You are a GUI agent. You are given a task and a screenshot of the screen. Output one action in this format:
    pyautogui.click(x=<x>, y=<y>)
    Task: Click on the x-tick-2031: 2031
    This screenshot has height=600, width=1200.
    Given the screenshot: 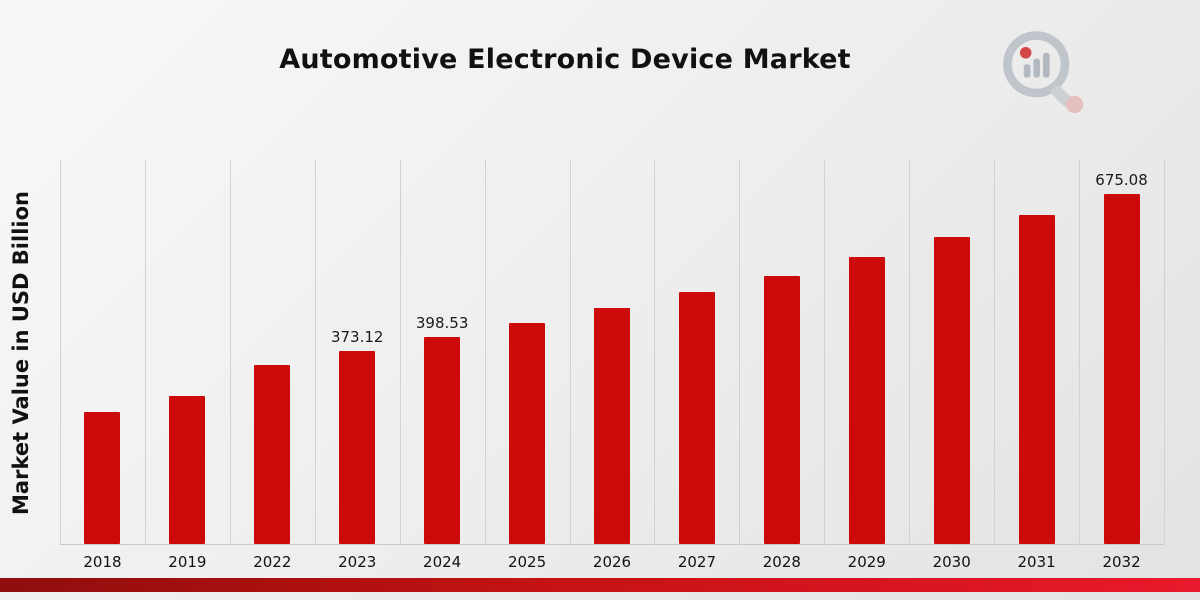 What is the action you would take?
    pyautogui.click(x=1036, y=562)
    